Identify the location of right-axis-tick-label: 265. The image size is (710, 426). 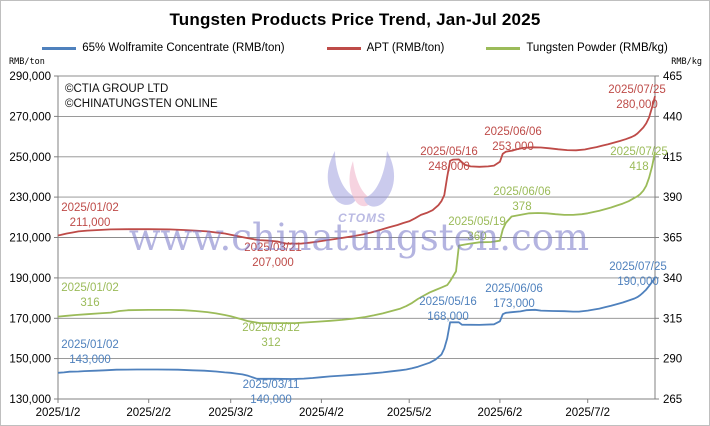
(672, 400).